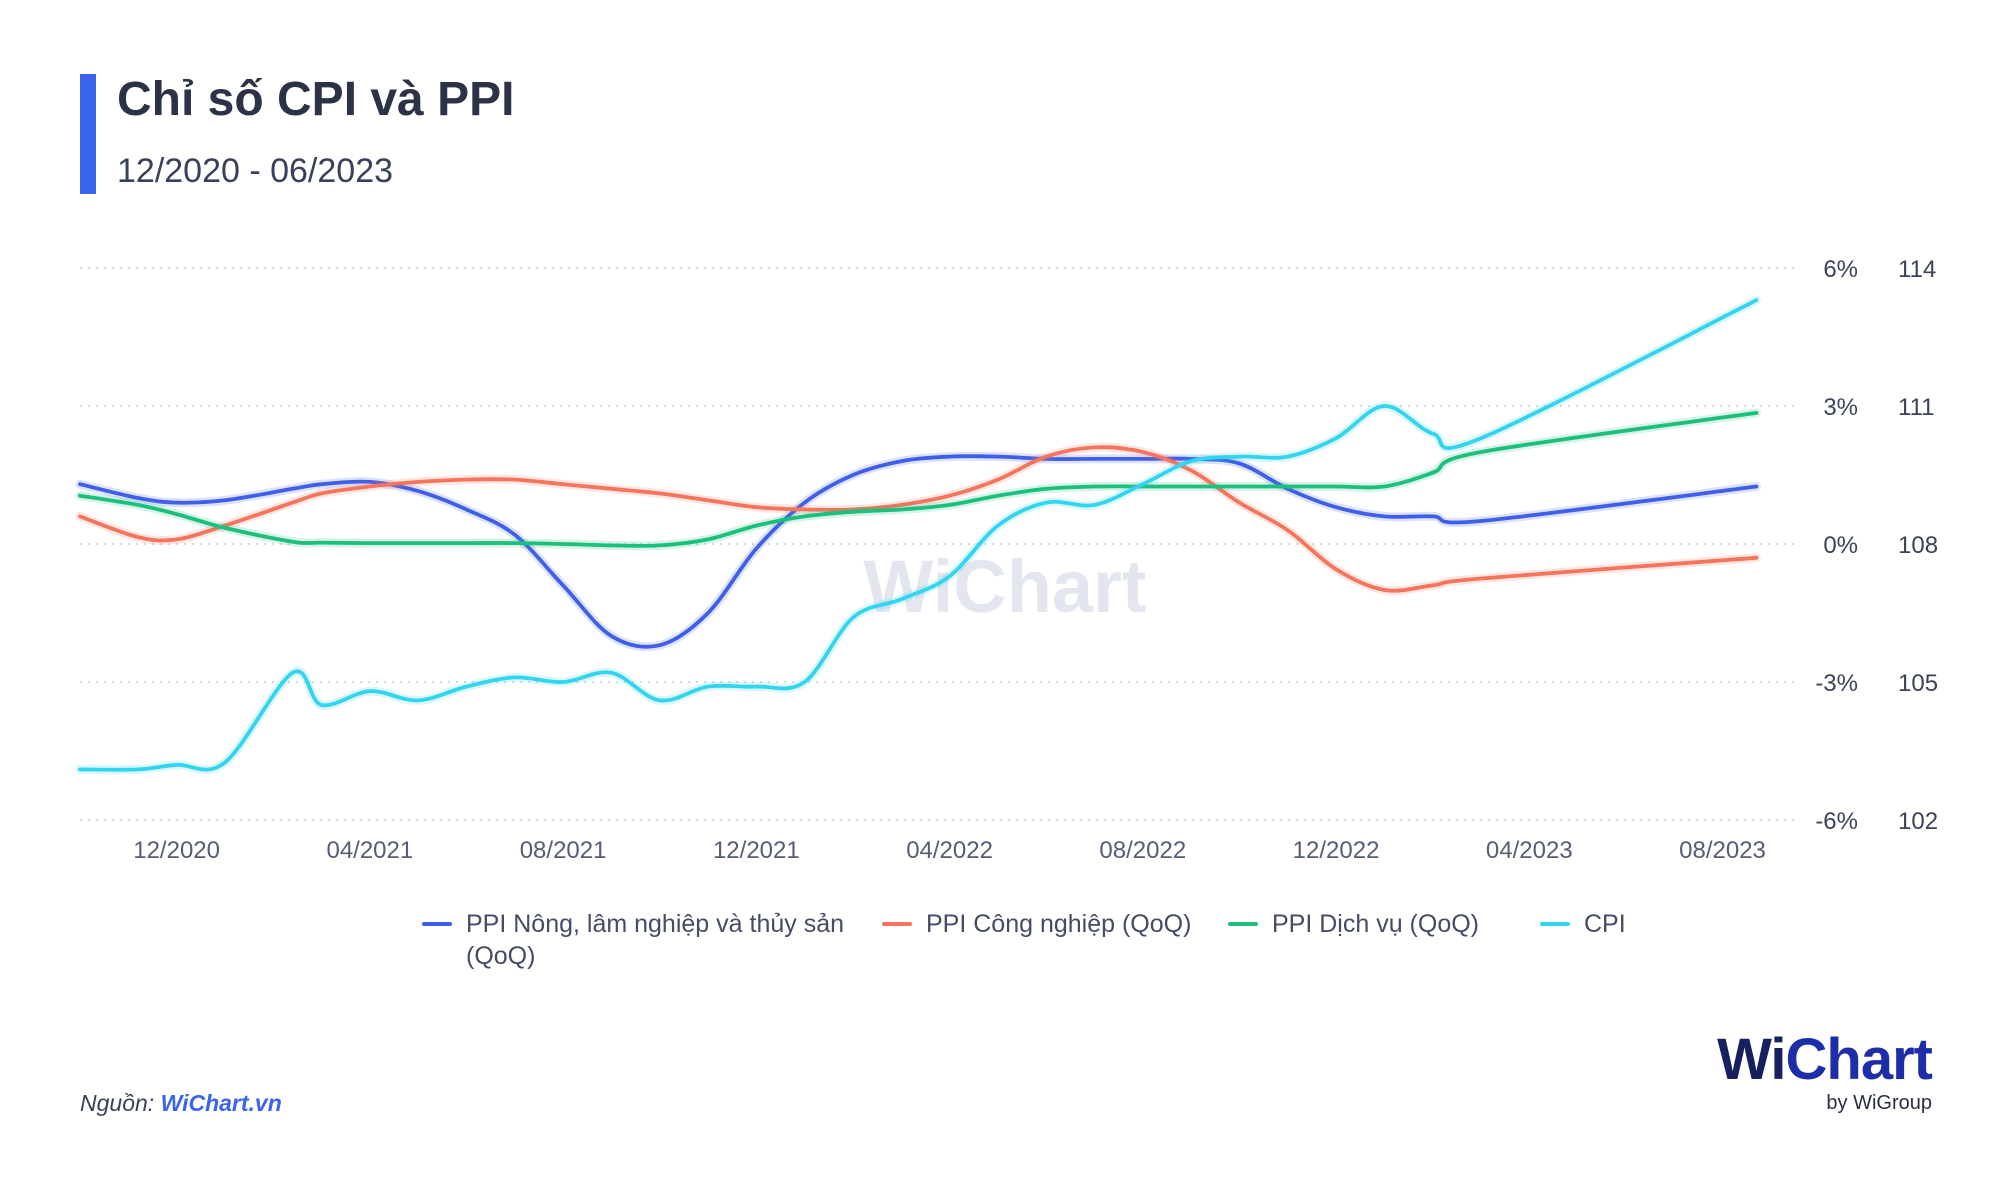  I want to click on legend-label: CPI, so click(1605, 924).